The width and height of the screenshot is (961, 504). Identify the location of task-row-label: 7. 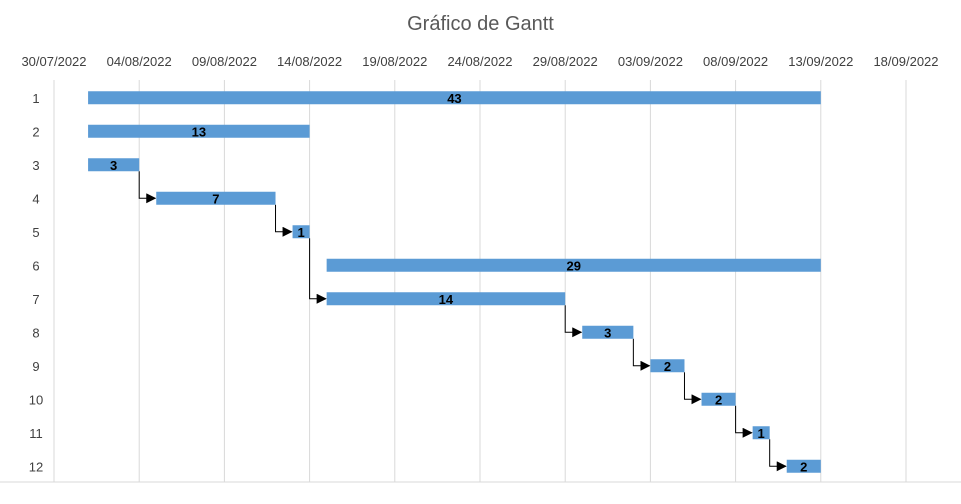
(35, 299).